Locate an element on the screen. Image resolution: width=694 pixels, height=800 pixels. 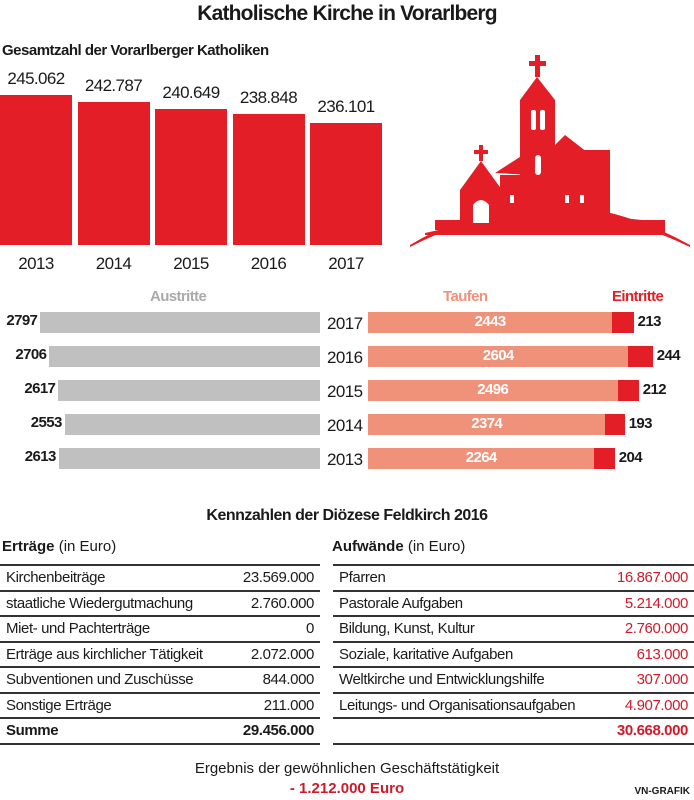
taufen-bar-2017 is located at coordinates (490, 322).